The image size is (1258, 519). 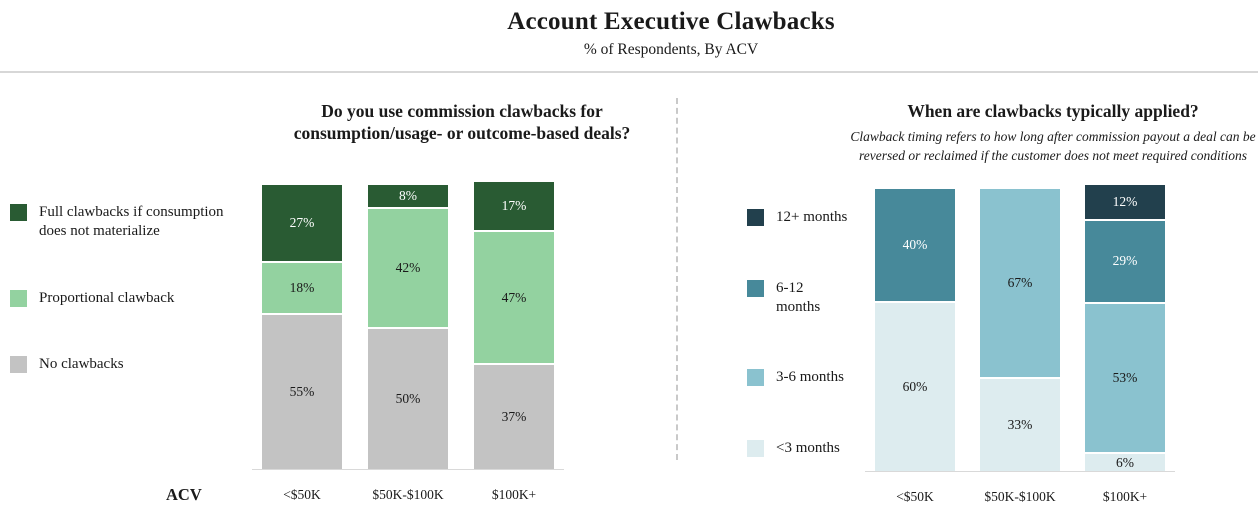 I want to click on x-axis-label: ACV, so click(x=184, y=494).